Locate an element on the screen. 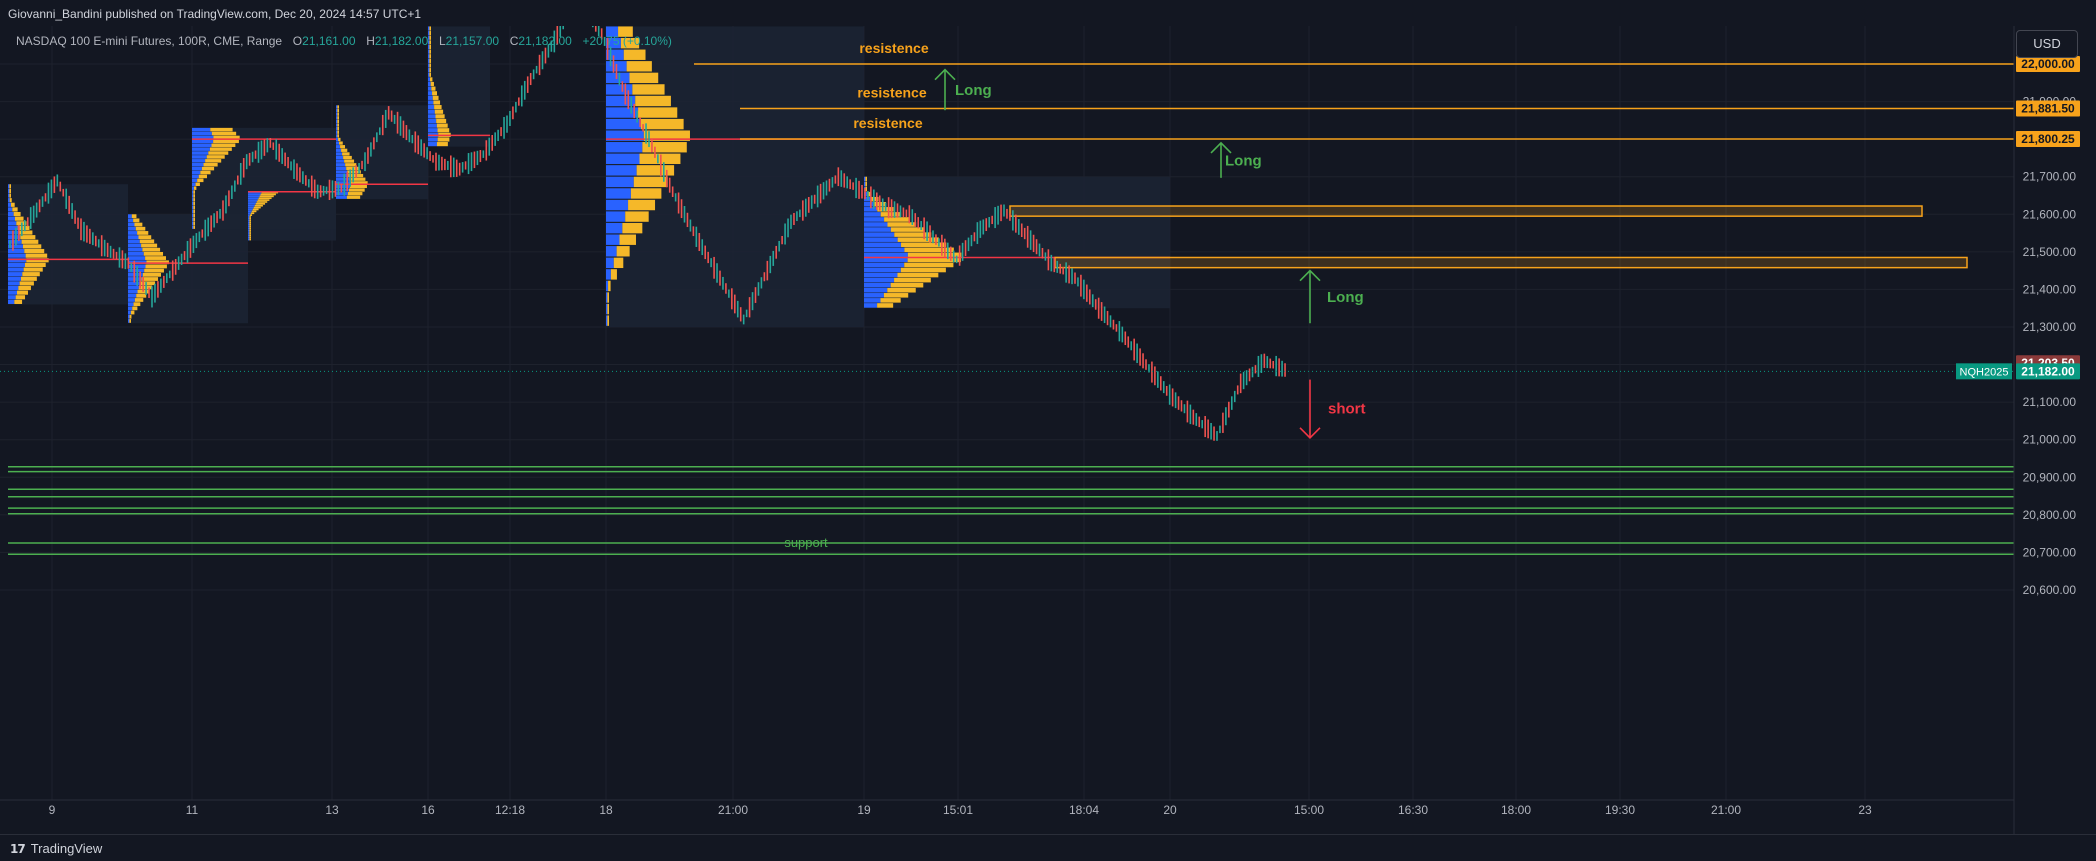 This screenshot has width=2096, height=861. currency-button: USD is located at coordinates (2047, 44).